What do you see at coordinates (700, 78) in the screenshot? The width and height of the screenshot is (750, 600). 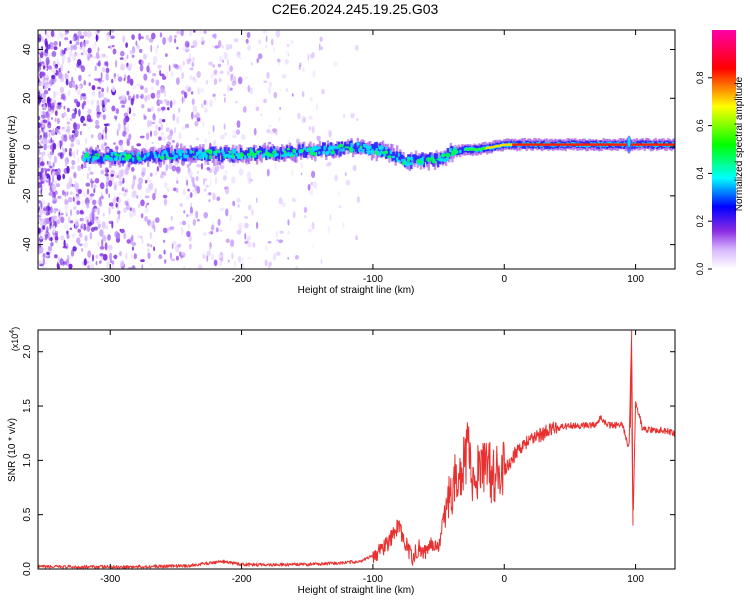 I see `colorbar-tick-label: 0.8` at bounding box center [700, 78].